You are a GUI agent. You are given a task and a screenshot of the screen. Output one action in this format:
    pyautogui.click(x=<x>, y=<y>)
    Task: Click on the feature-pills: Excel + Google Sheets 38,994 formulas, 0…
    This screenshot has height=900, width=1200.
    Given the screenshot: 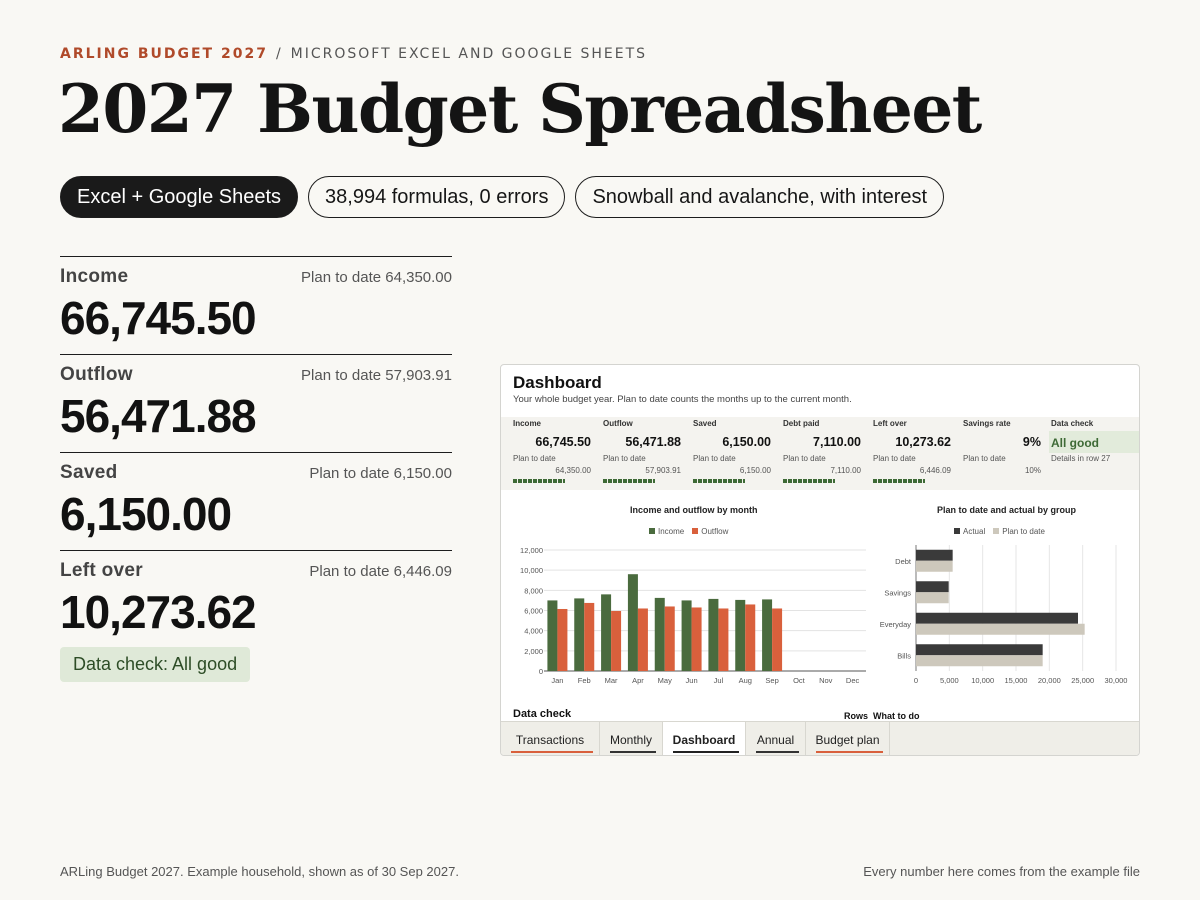 What is the action you would take?
    pyautogui.click(x=502, y=197)
    